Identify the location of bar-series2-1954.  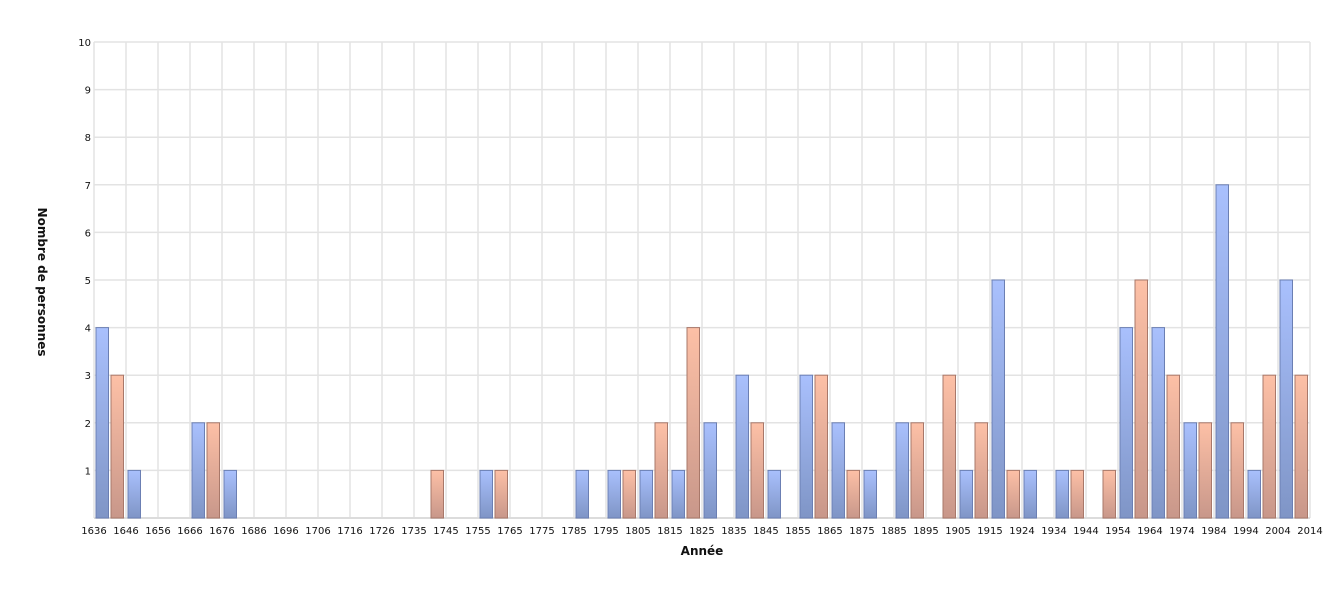
(1141, 399).